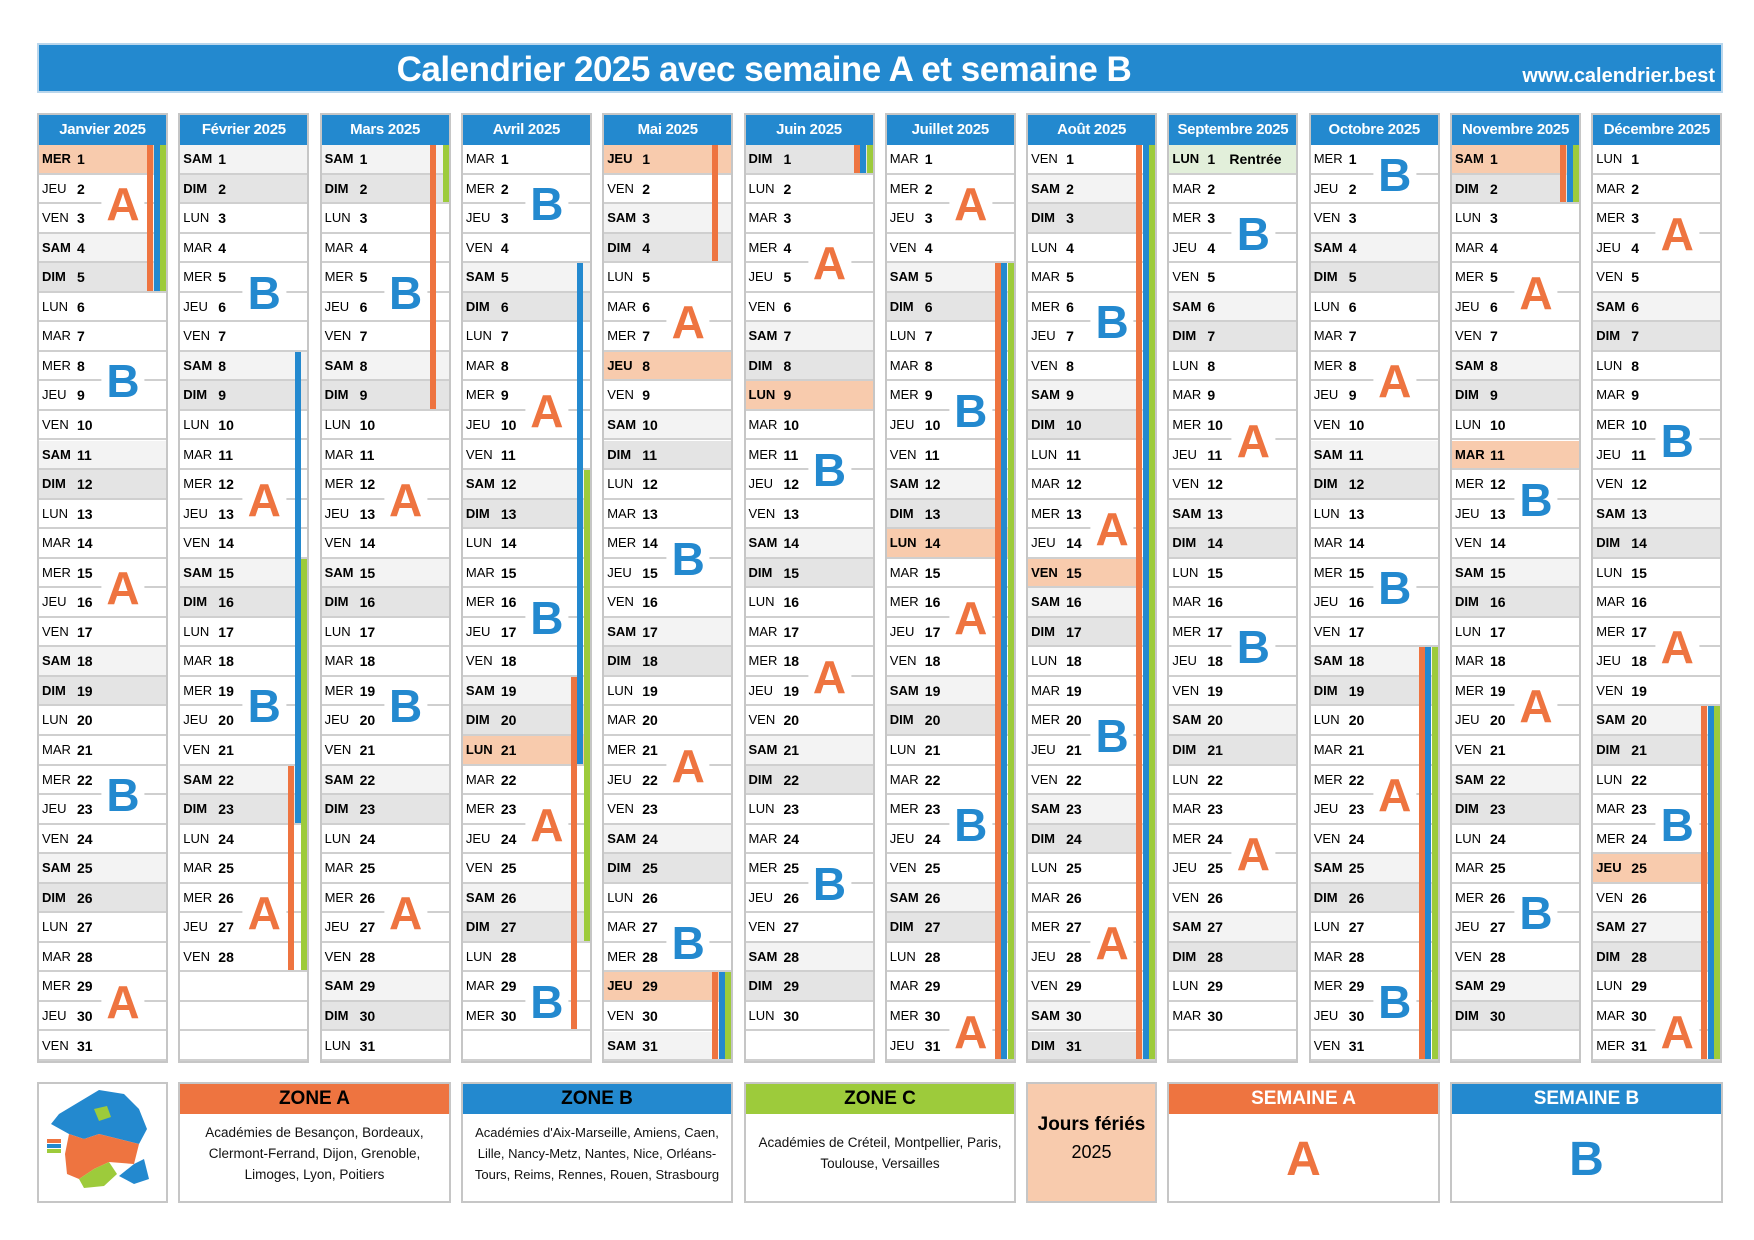 The image size is (1754, 1240). I want to click on day-row: DIM 7, so click(1657, 337).